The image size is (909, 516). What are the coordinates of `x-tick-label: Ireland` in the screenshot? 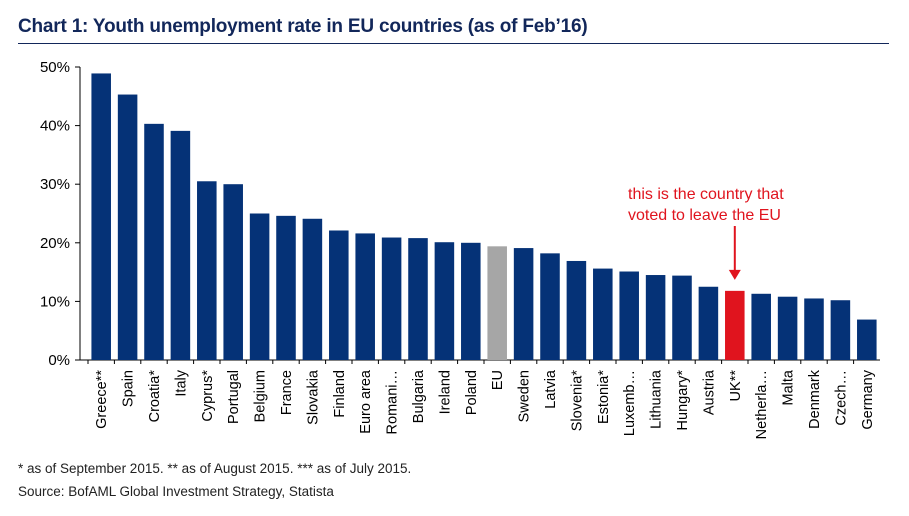 It's located at (445, 392).